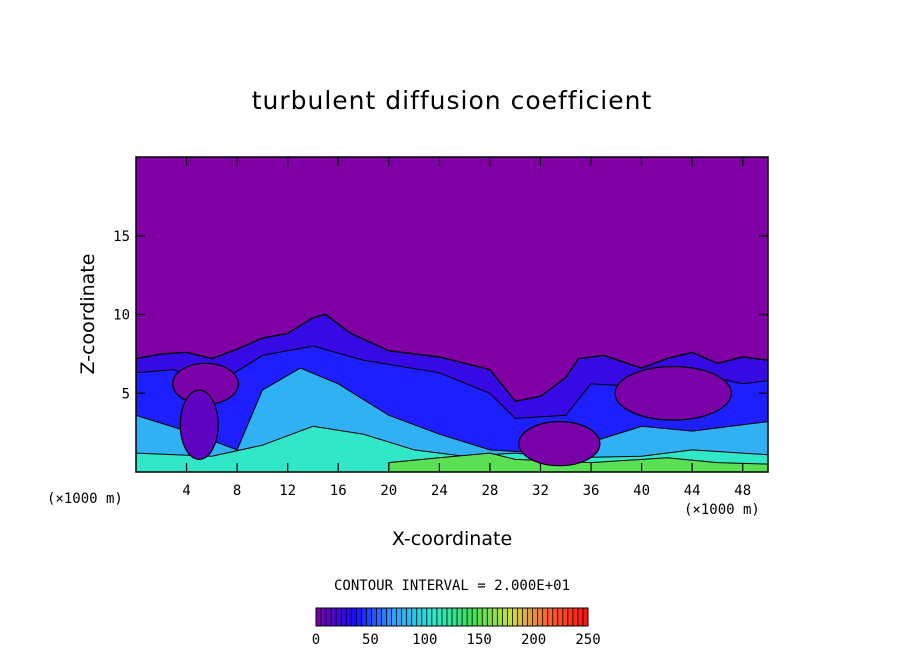 The image size is (904, 654). Describe the element at coordinates (489, 491) in the screenshot. I see `x-tick-label: 28` at that location.